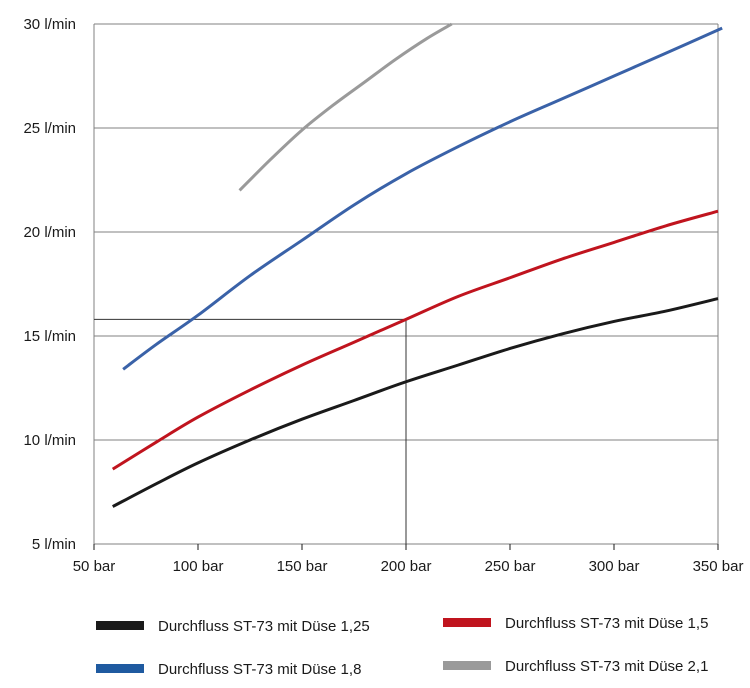 The height and width of the screenshot is (688, 750). I want to click on x-tick-label-2: 150 bar, so click(302, 566).